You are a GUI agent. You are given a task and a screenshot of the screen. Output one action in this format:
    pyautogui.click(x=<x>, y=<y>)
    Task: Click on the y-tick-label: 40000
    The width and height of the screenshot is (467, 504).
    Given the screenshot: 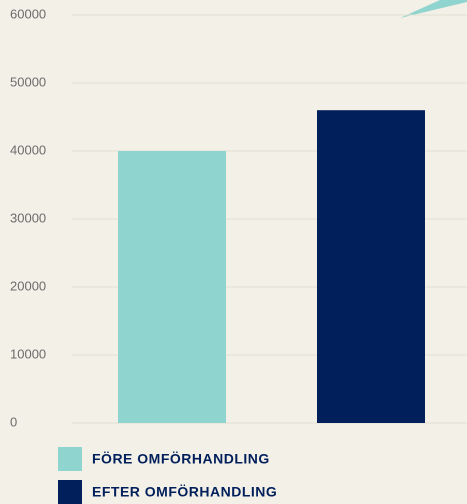 What is the action you would take?
    pyautogui.click(x=28, y=149)
    